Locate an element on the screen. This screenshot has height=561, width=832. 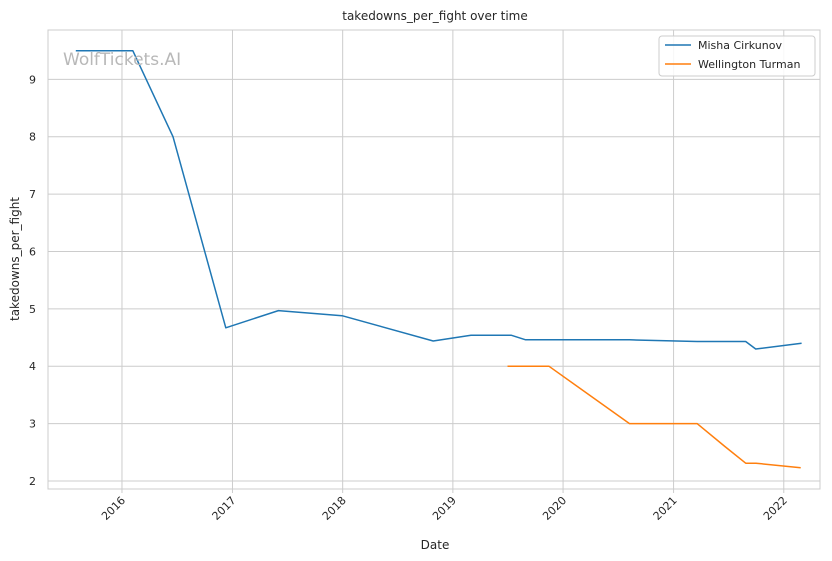
x-tick-label: 2022 is located at coordinates (775, 508).